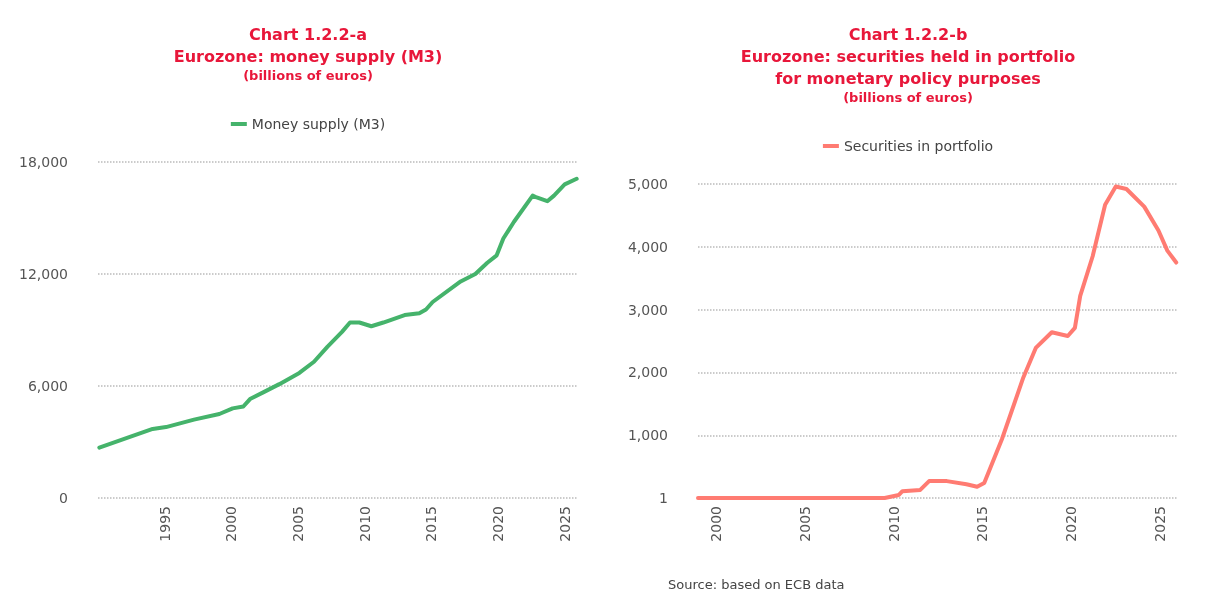 Image resolution: width=1219 pixels, height=603 pixels. What do you see at coordinates (918, 146) in the screenshot?
I see `legend-label: Securities in portfolio` at bounding box center [918, 146].